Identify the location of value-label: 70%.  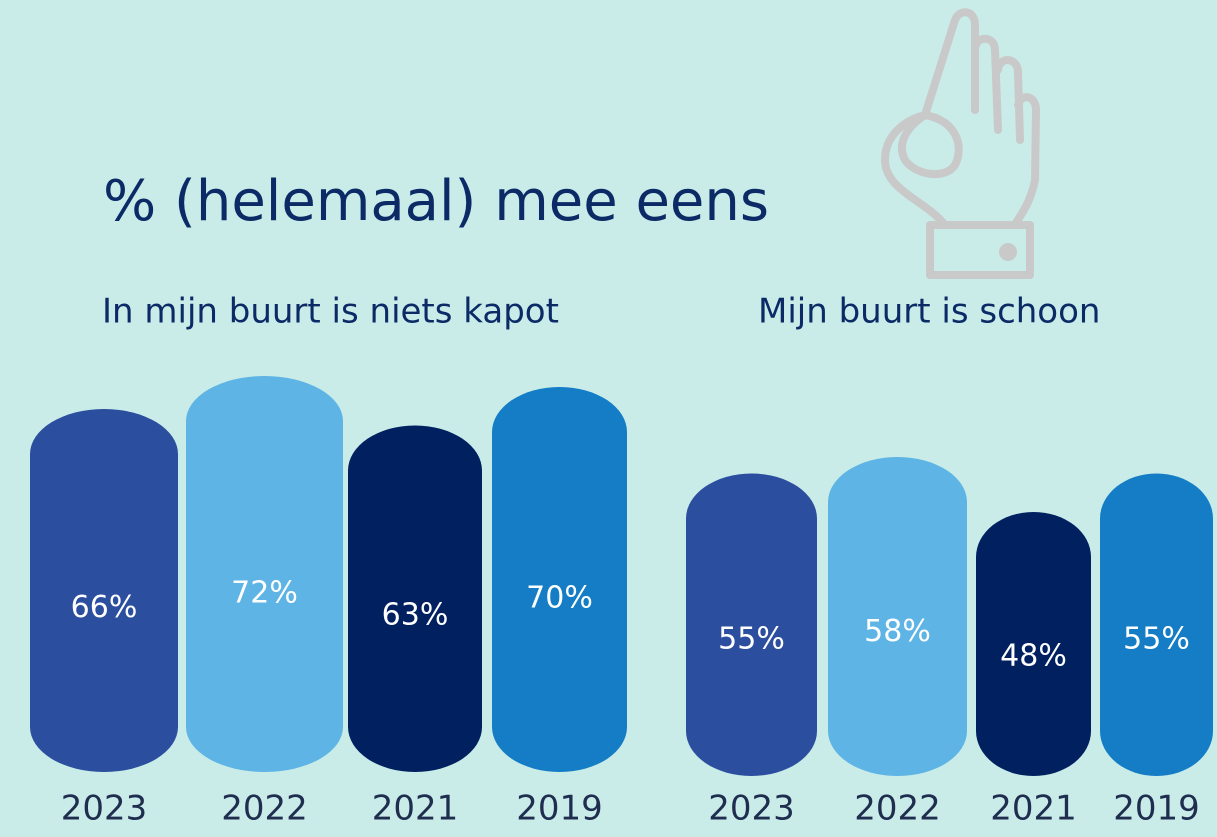
(559, 597).